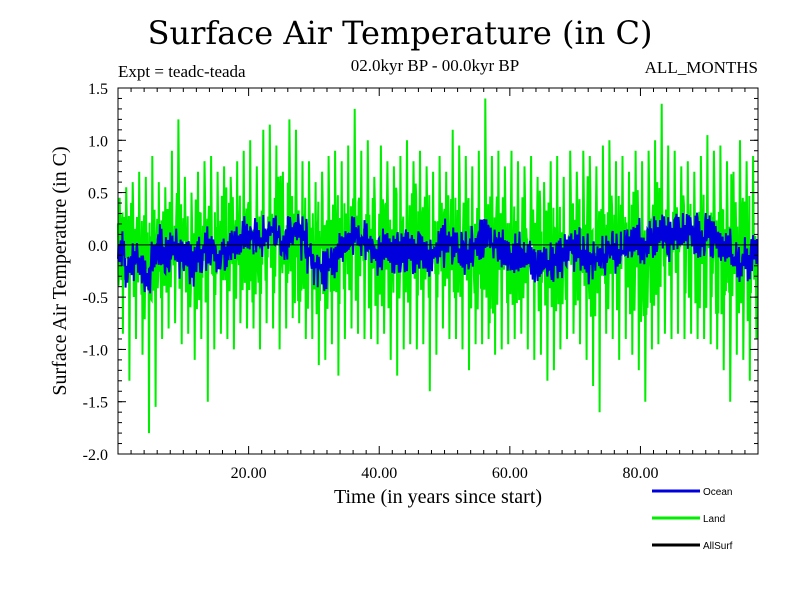 The height and width of the screenshot is (600, 800). I want to click on x-tick-label: 40.00, so click(379, 473).